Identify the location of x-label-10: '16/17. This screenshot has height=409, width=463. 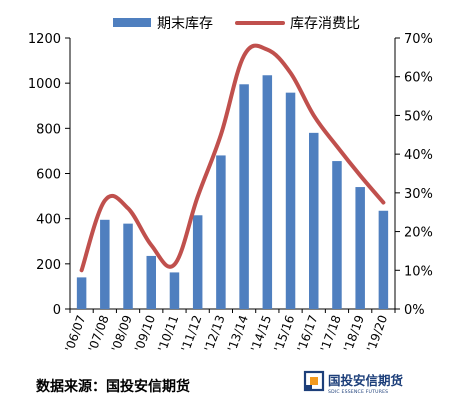
(307, 333).